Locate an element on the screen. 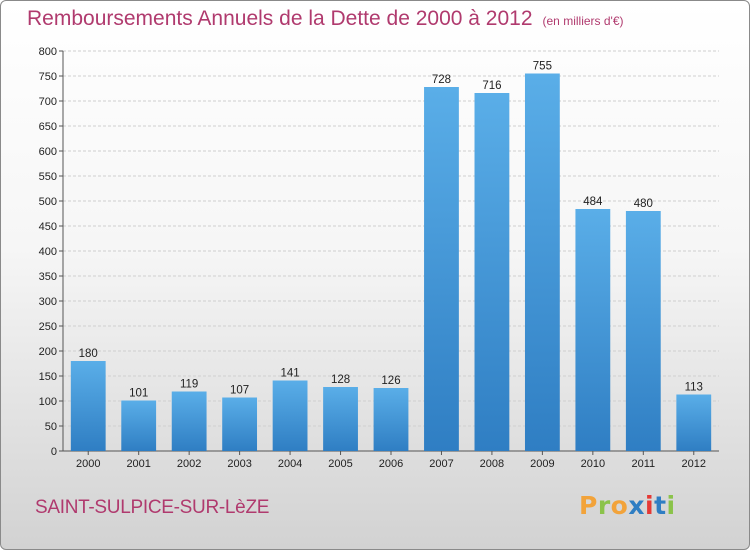 Image resolution: width=750 pixels, height=550 pixels. bar-value-label: 101 is located at coordinates (138, 394).